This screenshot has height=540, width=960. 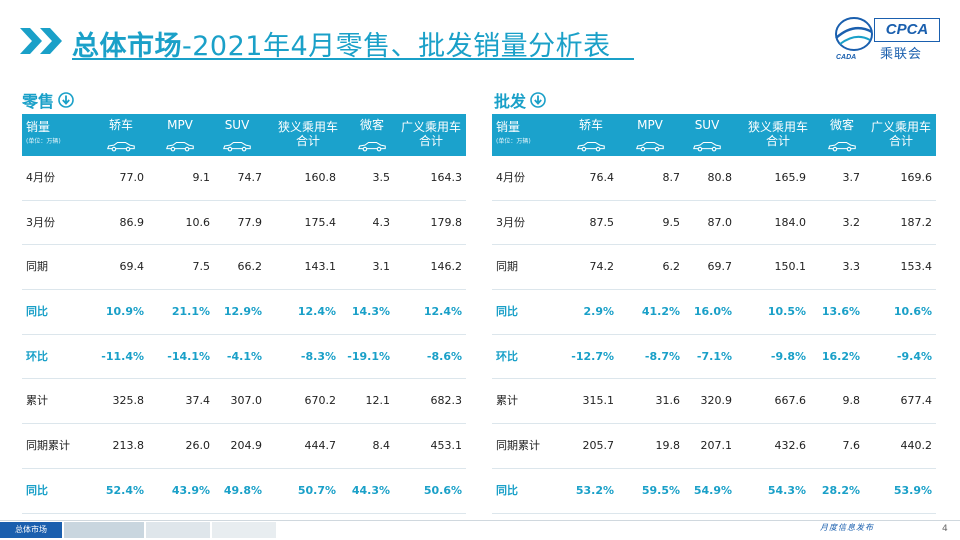 What do you see at coordinates (190, 312) in the screenshot?
I see `value-cell: 21.1%` at bounding box center [190, 312].